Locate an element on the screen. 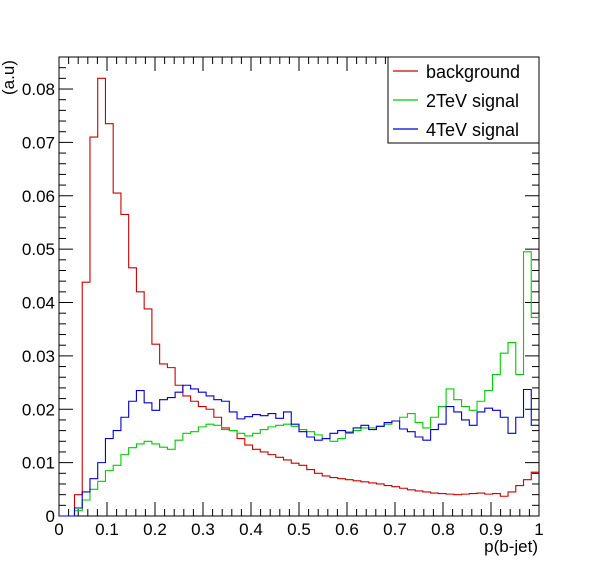  x-tick-label: 0.8 is located at coordinates (443, 529).